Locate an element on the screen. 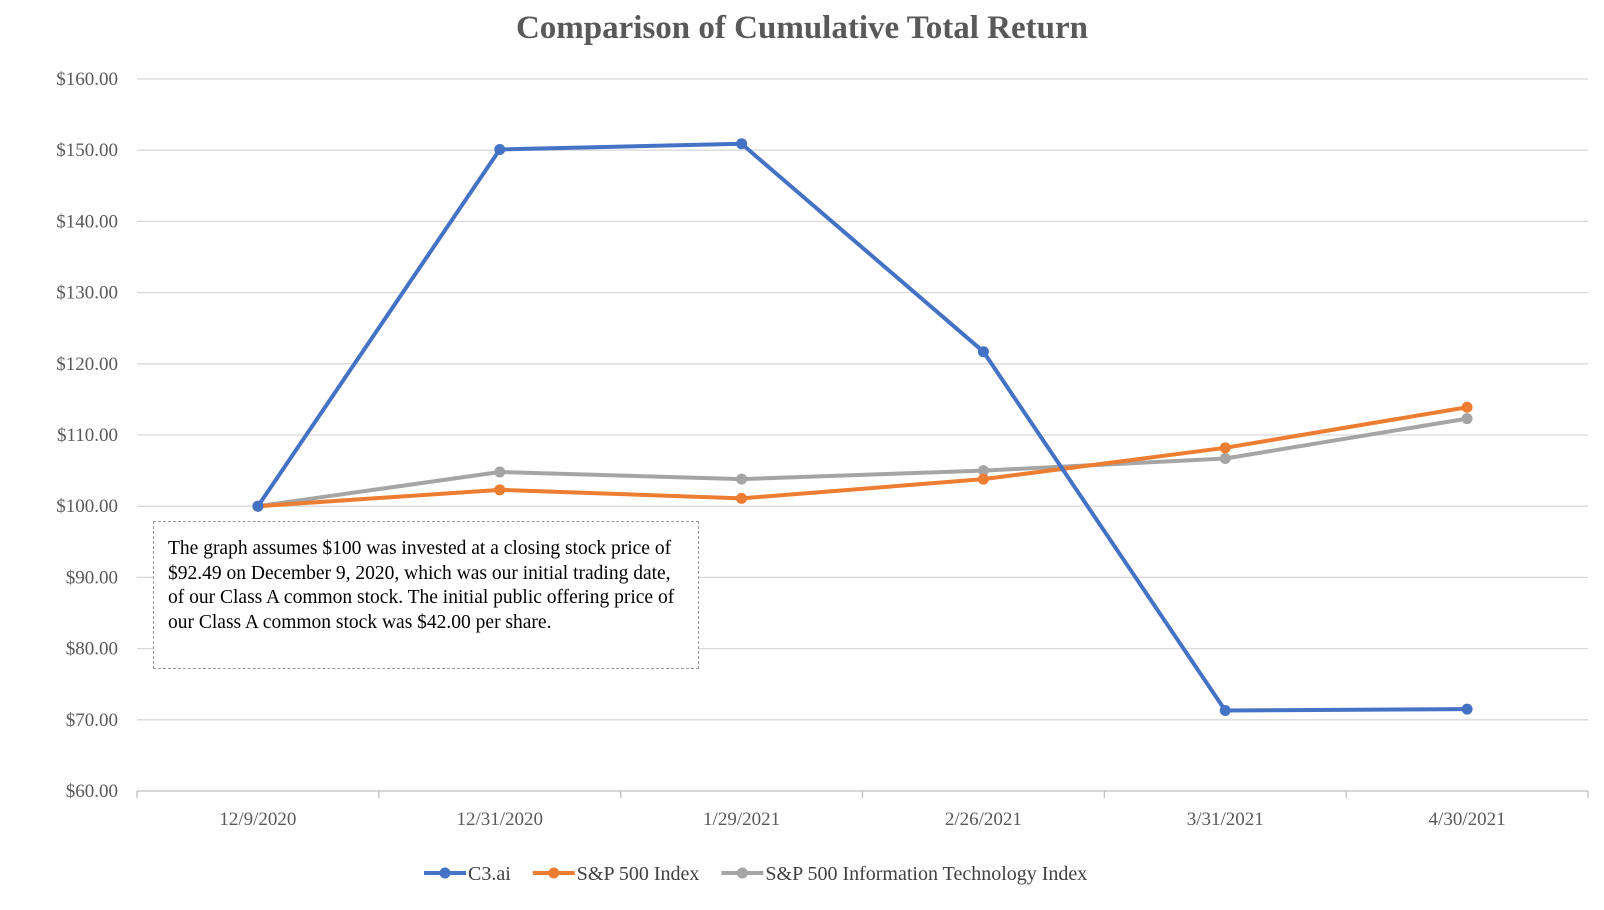 This screenshot has width=1604, height=910. y-tick-label: $60.00 is located at coordinates (92, 791).